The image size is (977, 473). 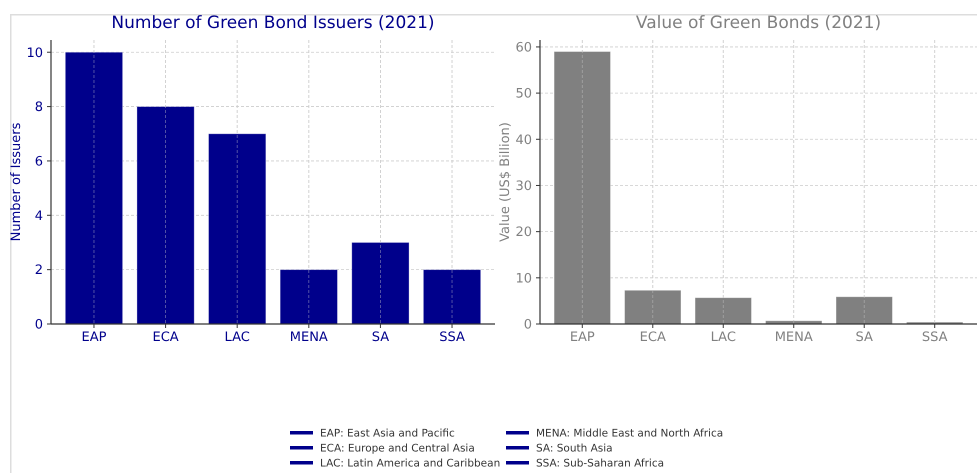 I want to click on text: MENA: Middle East and North Africa, so click(x=630, y=434).